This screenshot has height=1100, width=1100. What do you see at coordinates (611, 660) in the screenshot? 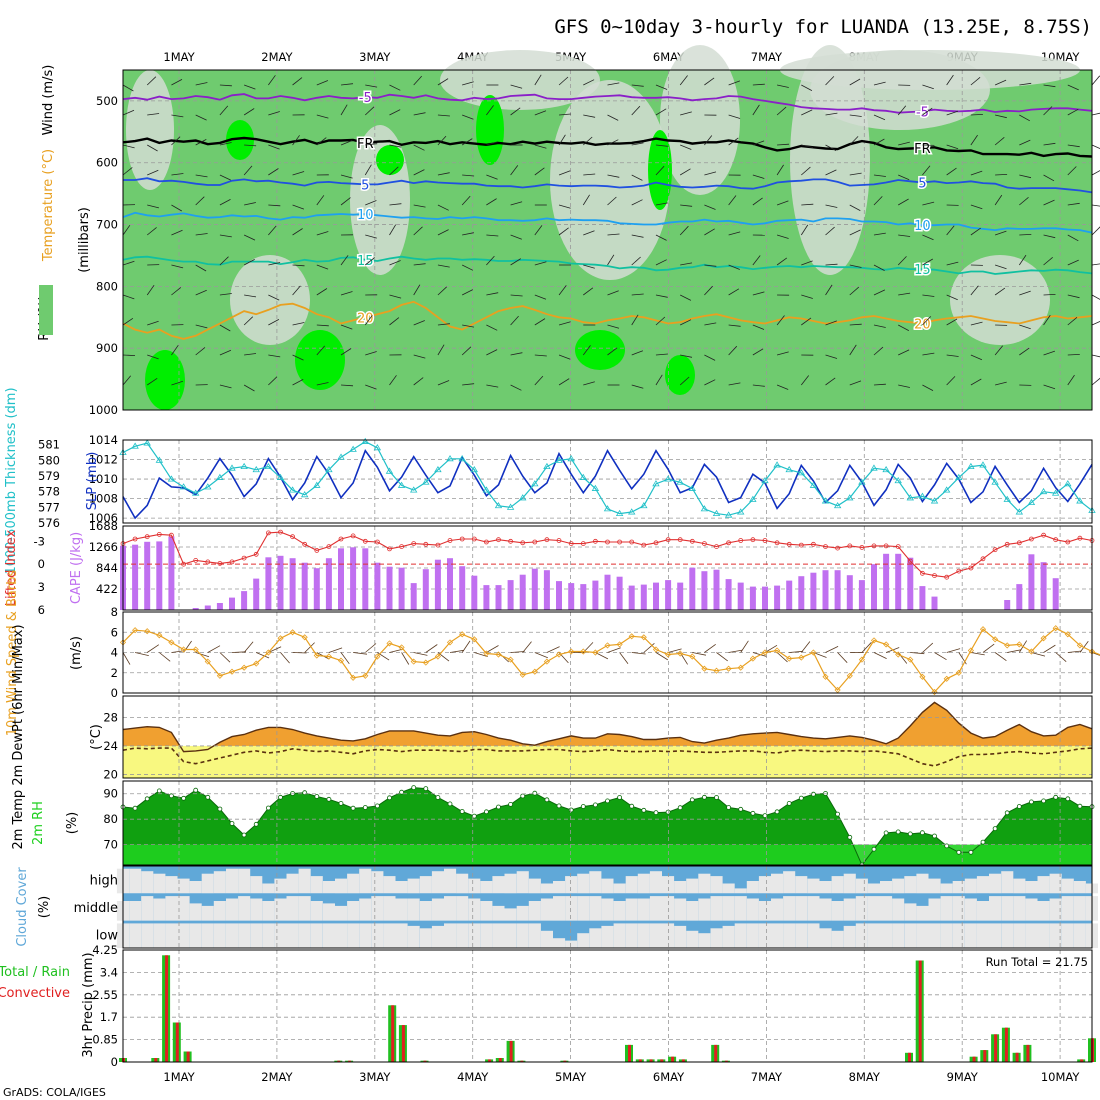
I see `wind-speed-line` at bounding box center [611, 660].